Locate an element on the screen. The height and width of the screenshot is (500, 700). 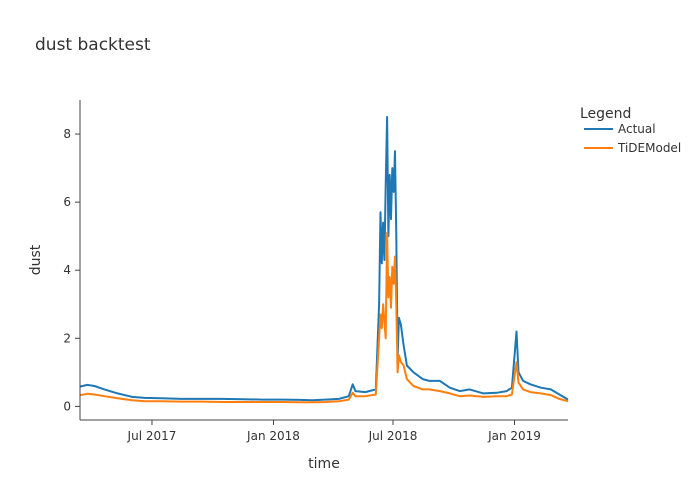
x-tick-label: Jul 2018 is located at coordinates (393, 436).